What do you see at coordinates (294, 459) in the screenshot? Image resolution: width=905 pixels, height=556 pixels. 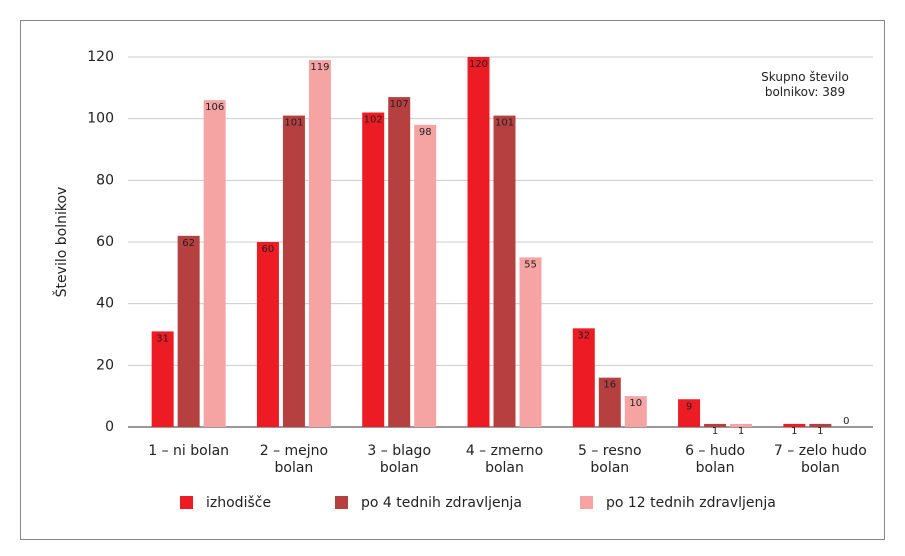 I see `x-tick-label: 2 – mejno bolan` at bounding box center [294, 459].